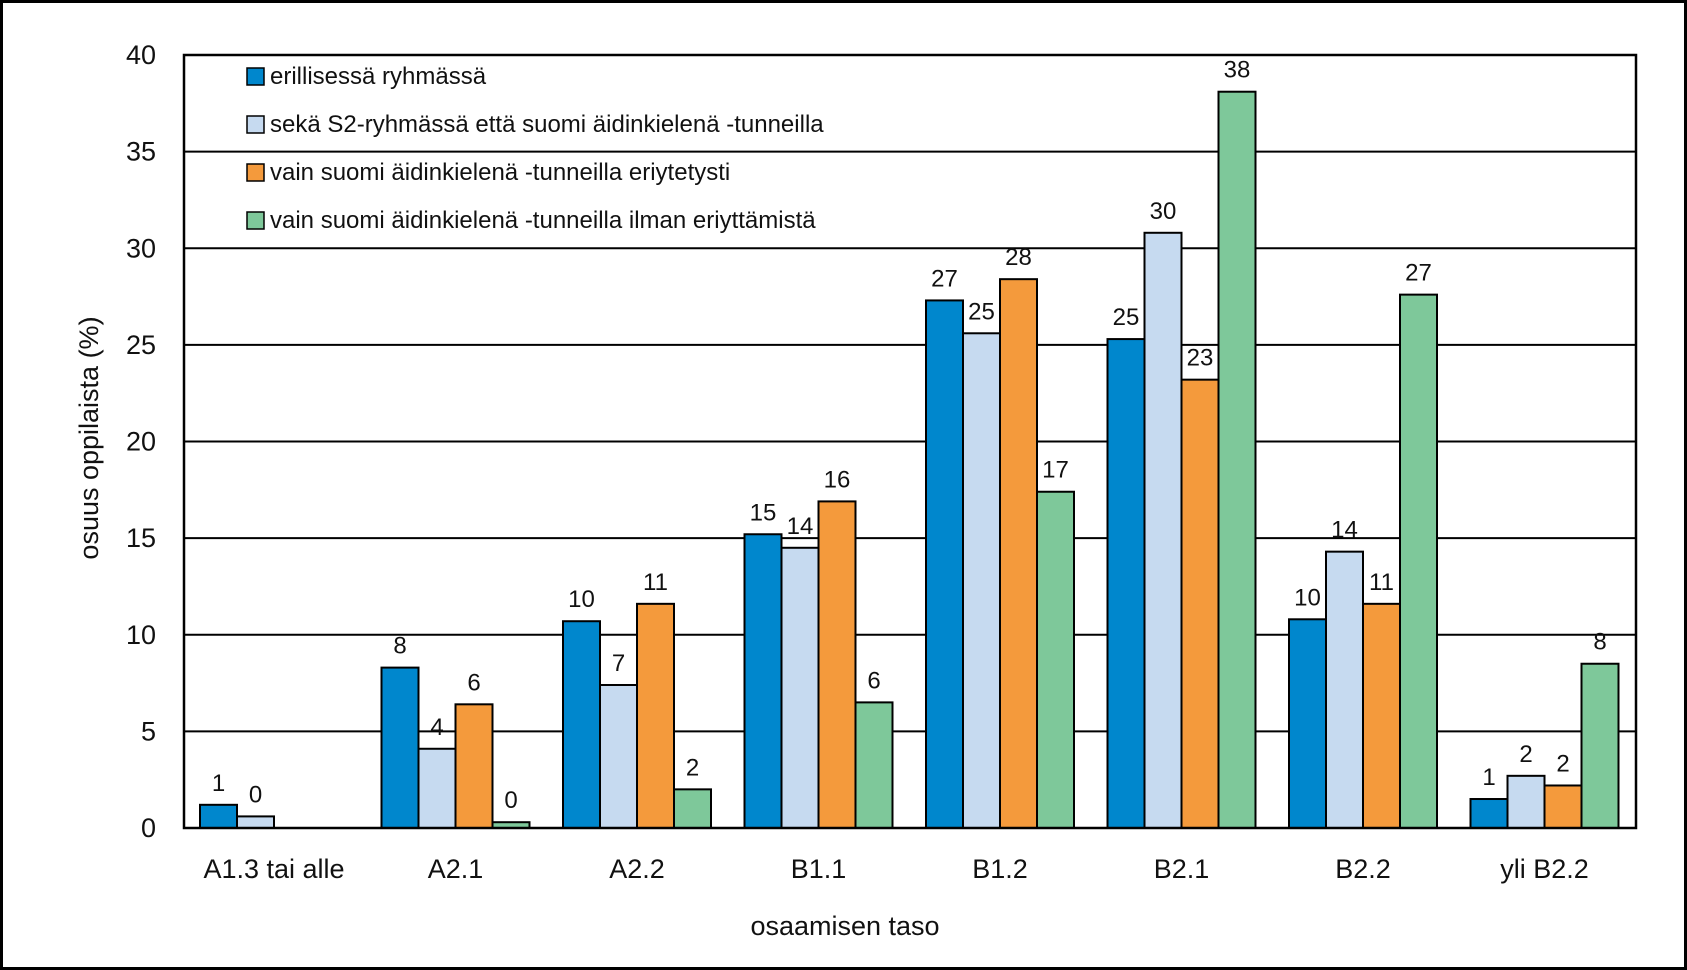  I want to click on y-tick-label: 40, so click(141, 55).